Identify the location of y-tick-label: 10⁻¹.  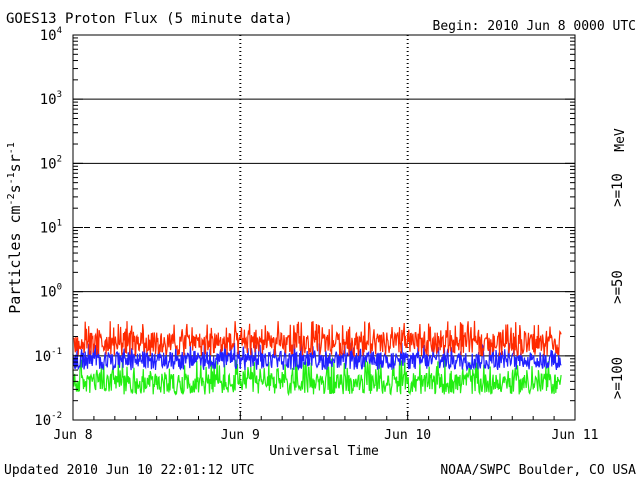
(48, 356).